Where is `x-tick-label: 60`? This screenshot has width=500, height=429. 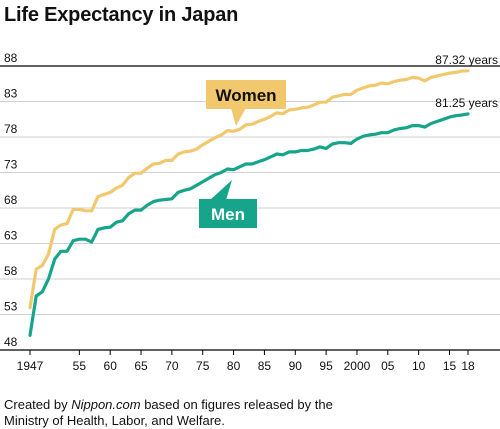 x-tick-label: 60 is located at coordinates (111, 366).